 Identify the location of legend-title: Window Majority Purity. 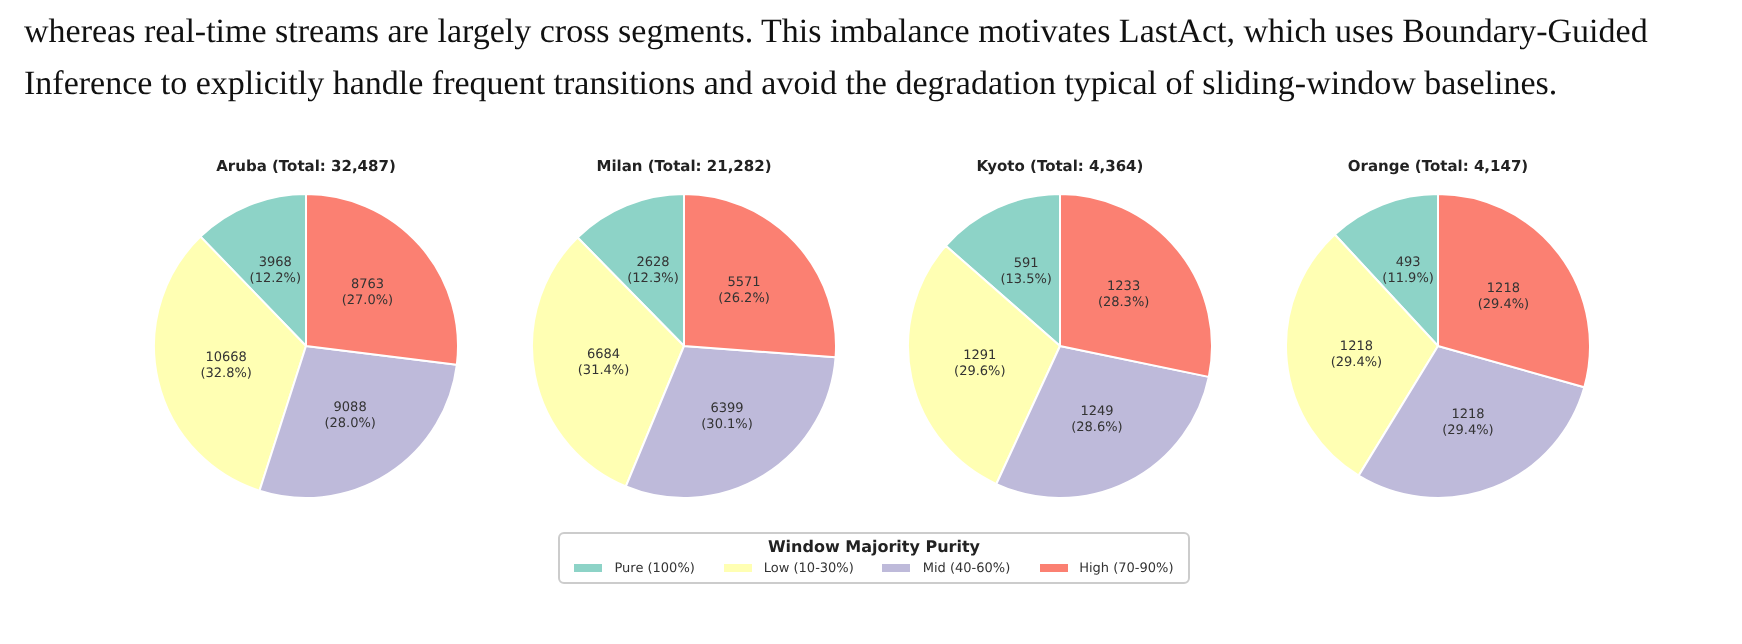
(874, 547).